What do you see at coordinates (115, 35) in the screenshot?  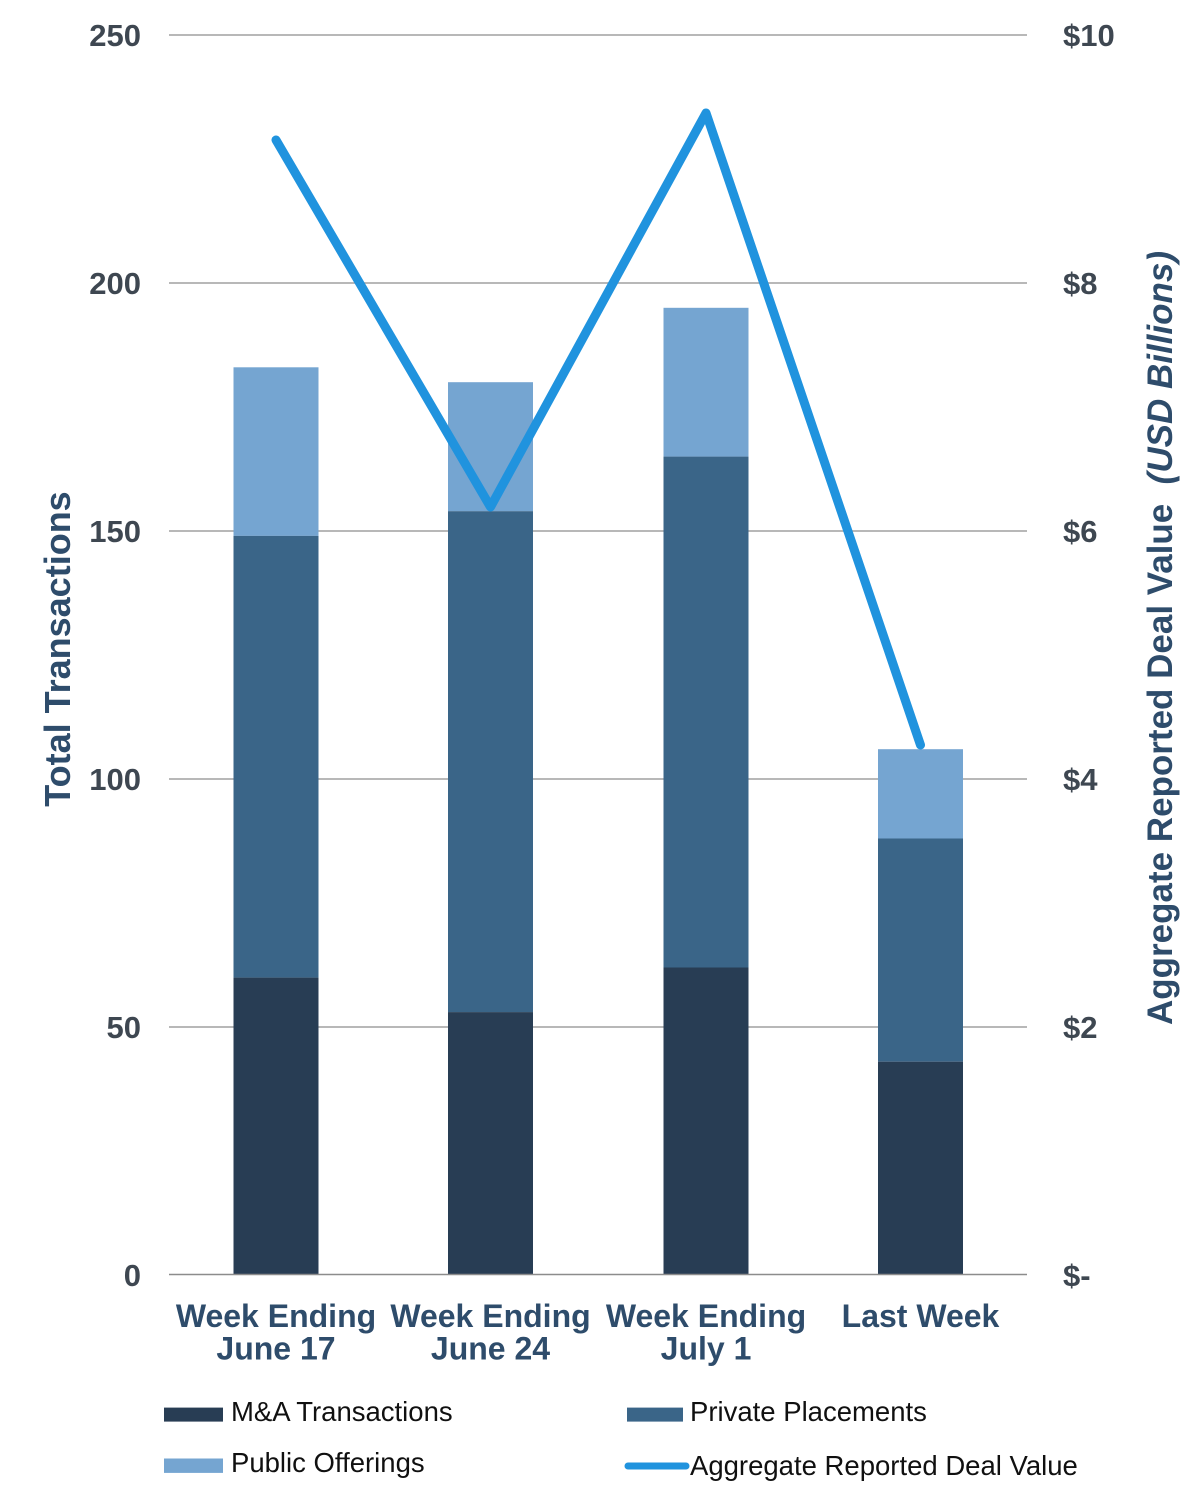 I see `svg-text: 250` at bounding box center [115, 35].